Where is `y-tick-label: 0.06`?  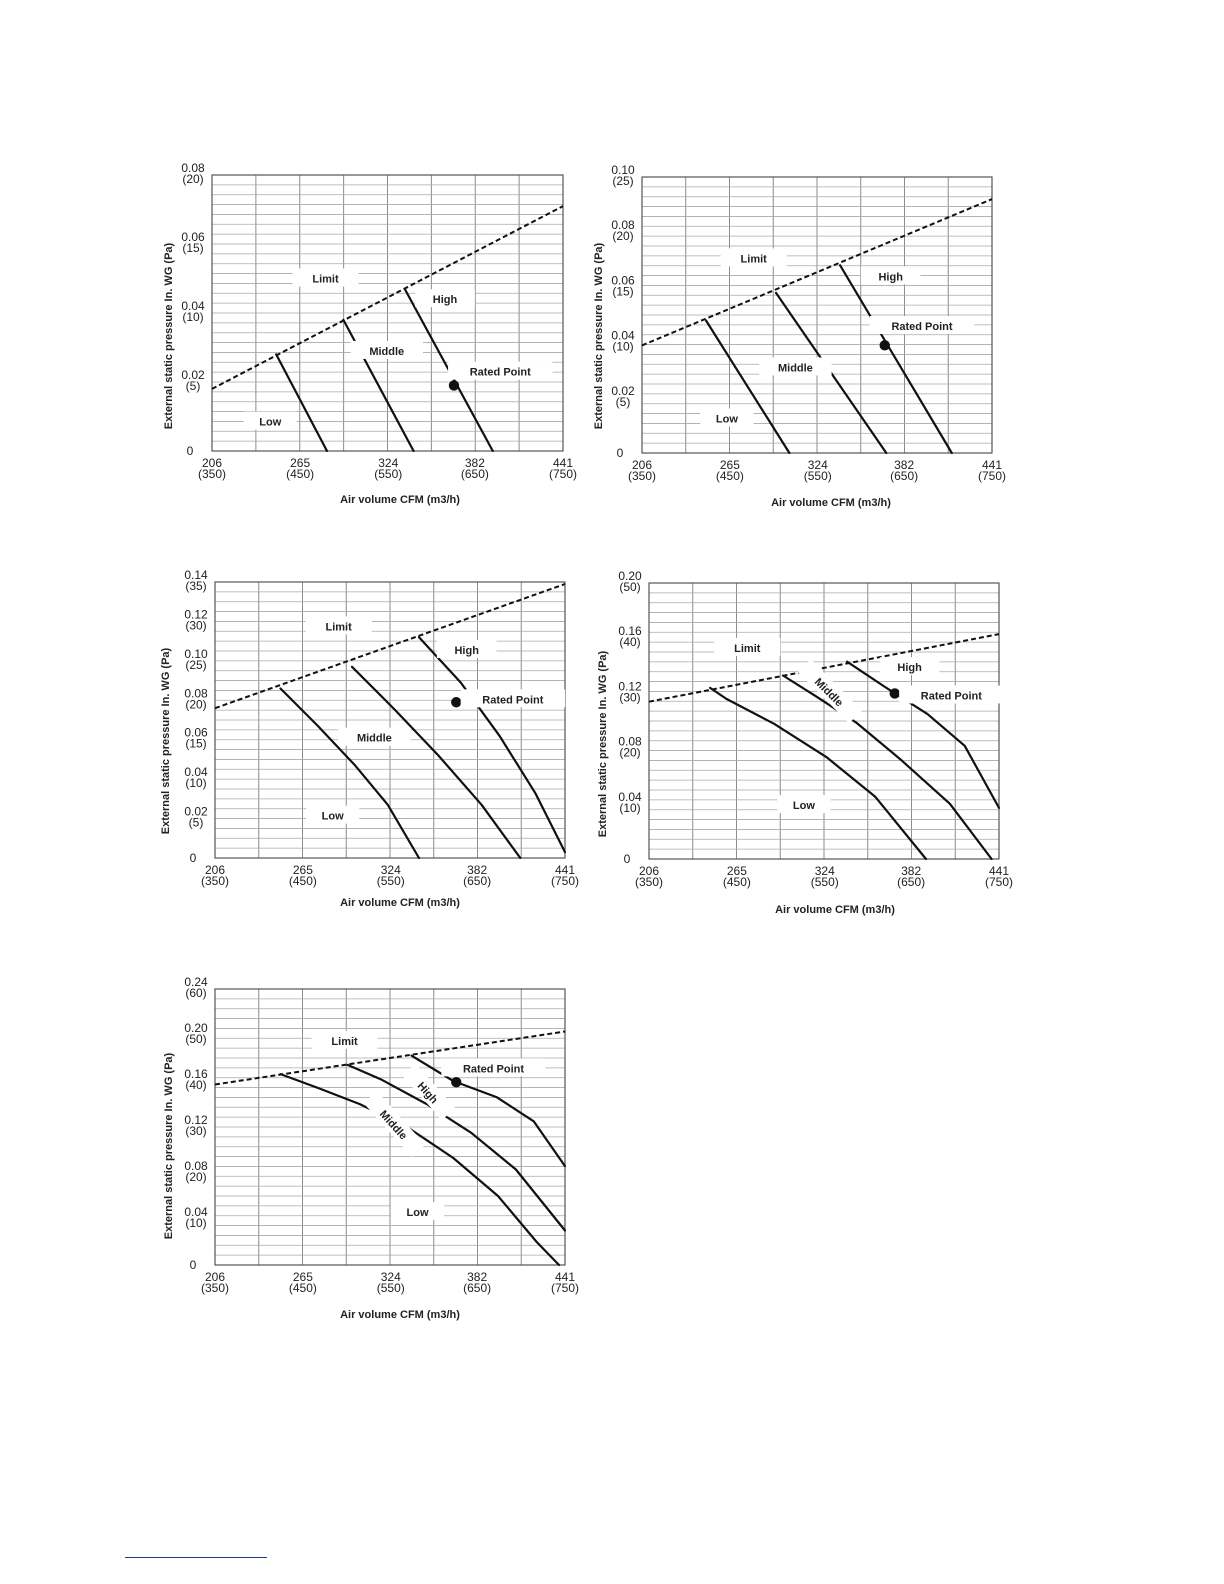 y-tick-label: 0.06 is located at coordinates (193, 237).